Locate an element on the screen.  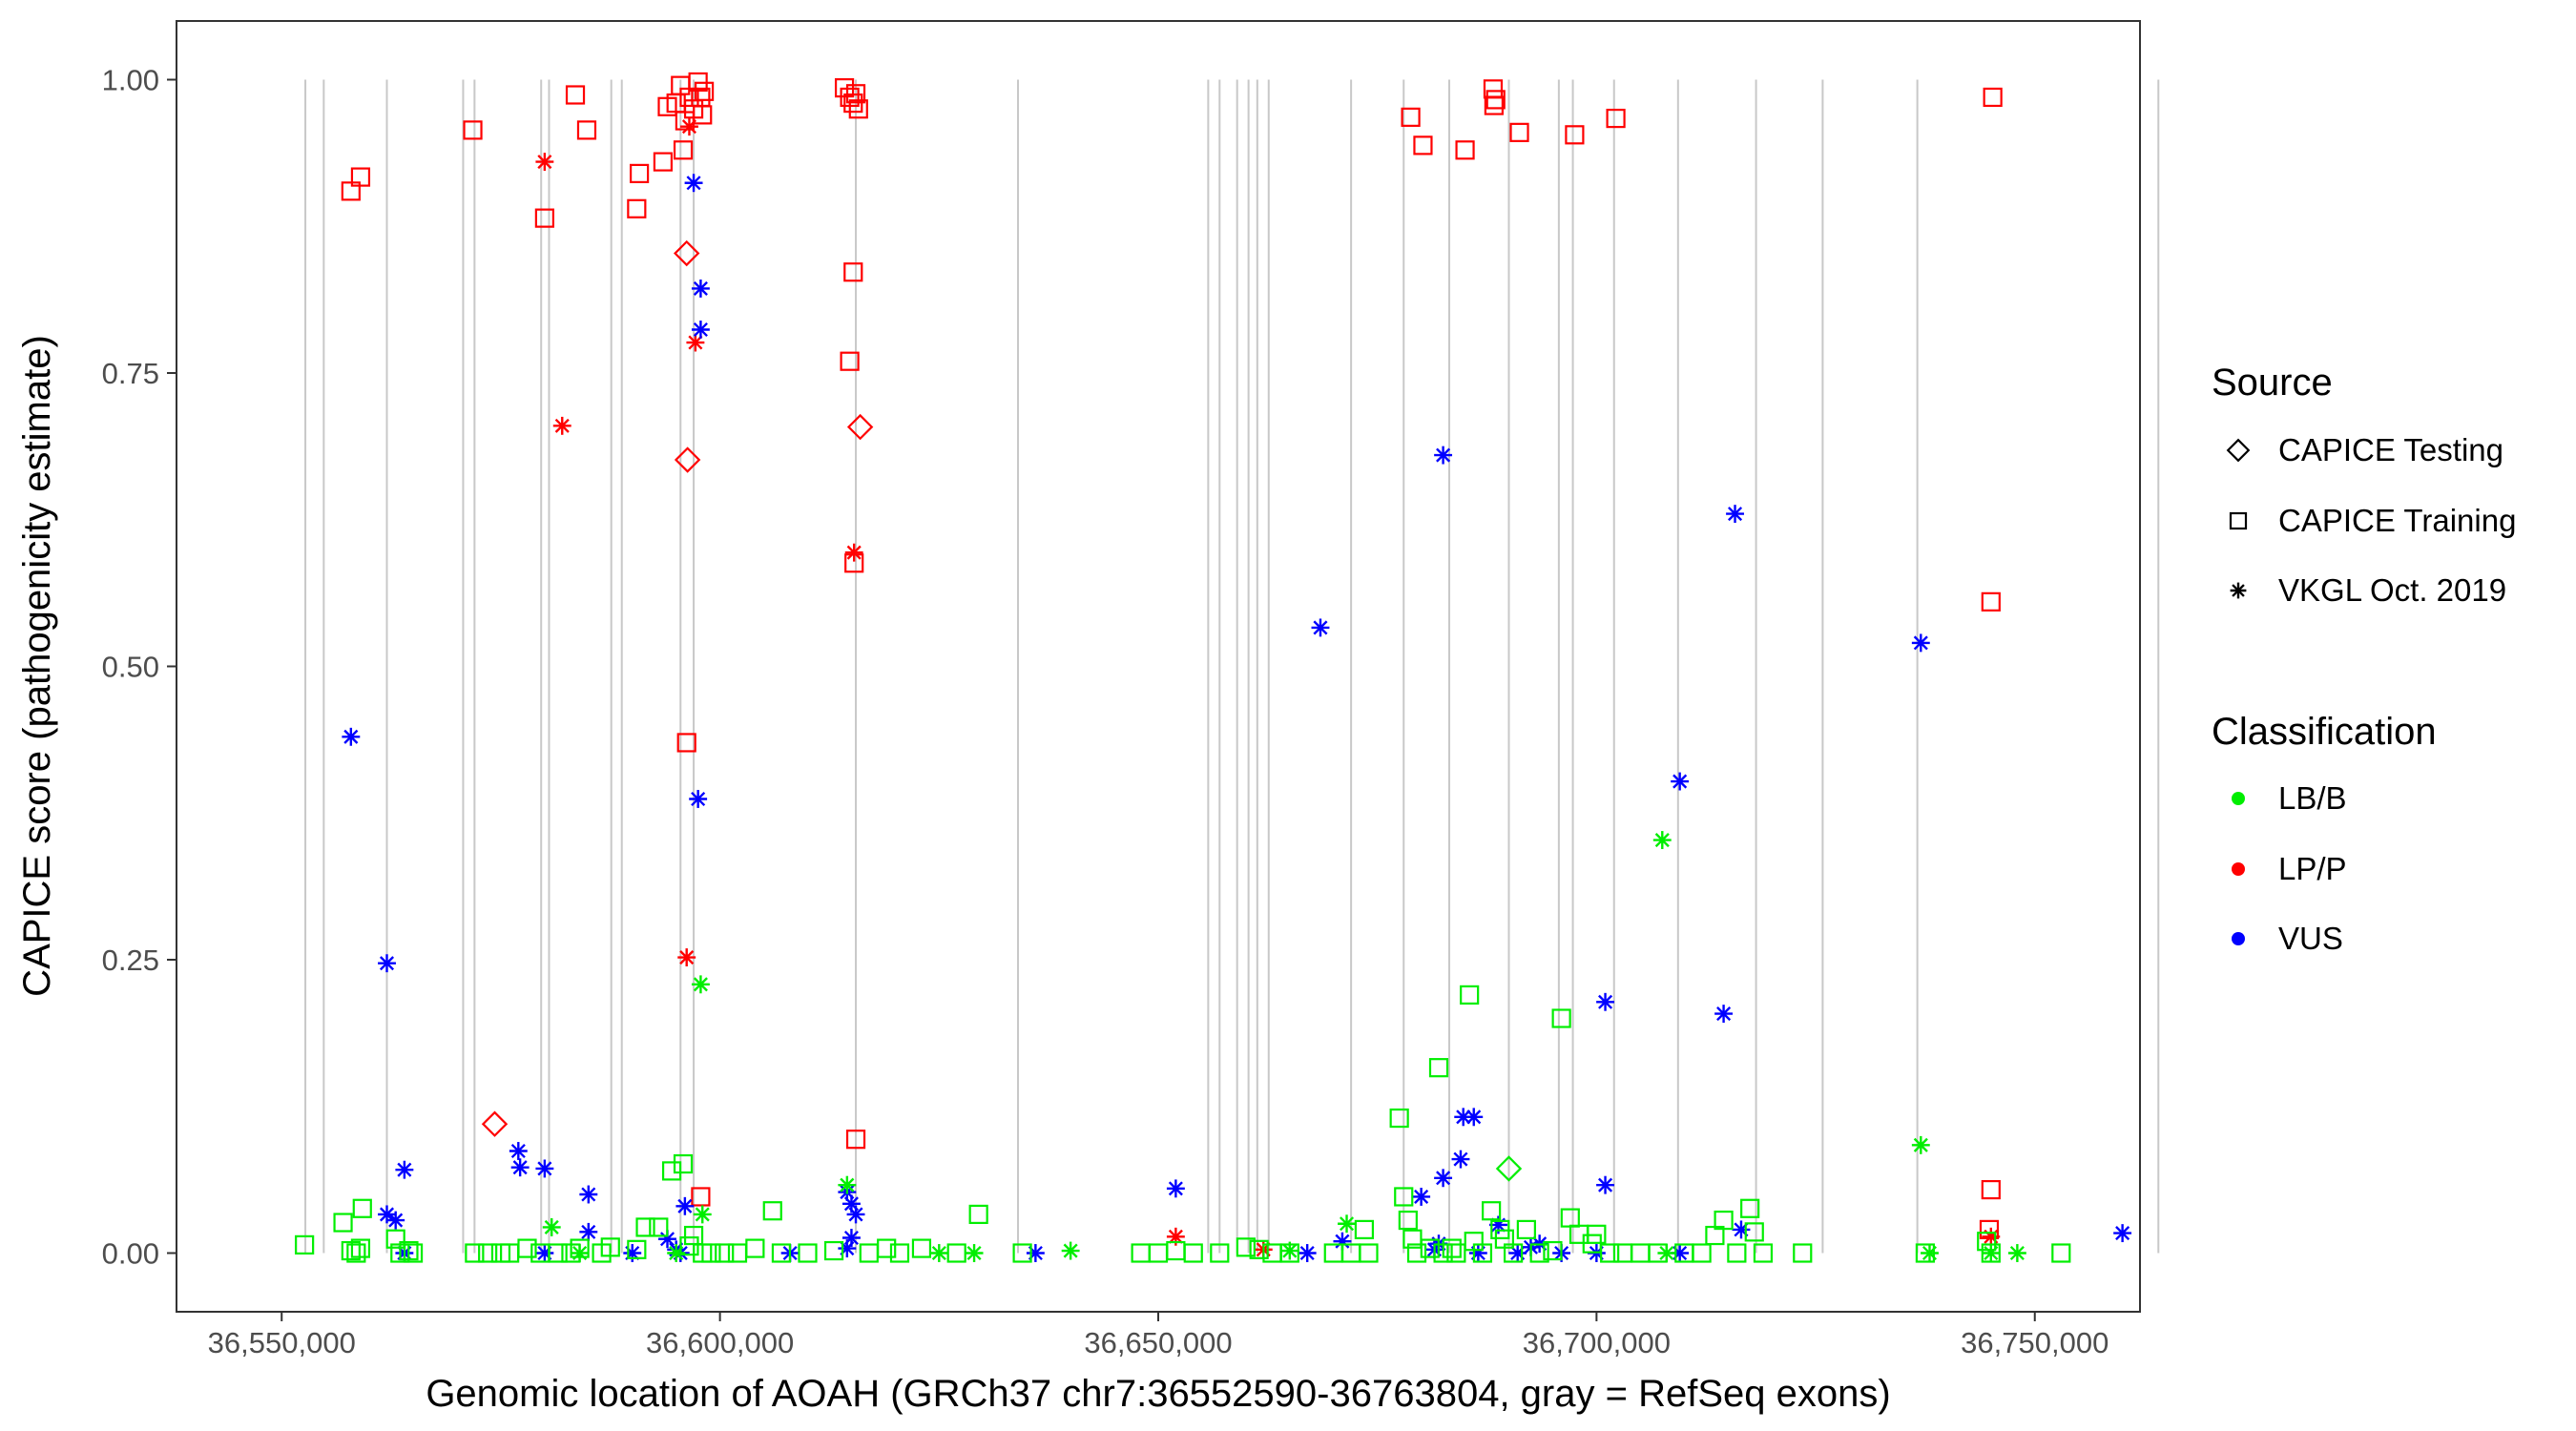
y-tick-label-3: 0.75 is located at coordinates (130, 373).